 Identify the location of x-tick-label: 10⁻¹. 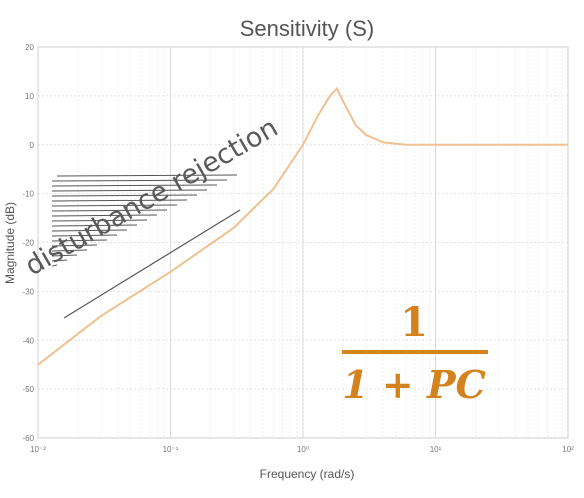
(171, 449).